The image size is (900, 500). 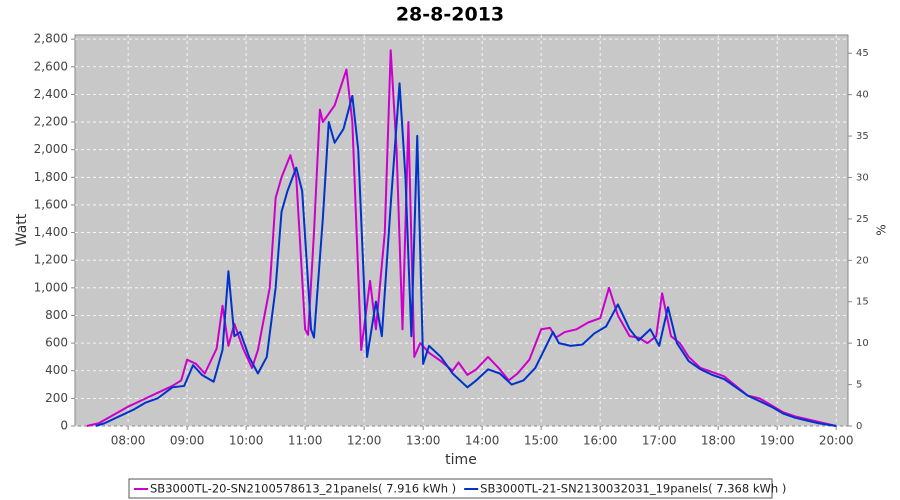 I want to click on chart-title: 28-8-2013, so click(x=450, y=15).